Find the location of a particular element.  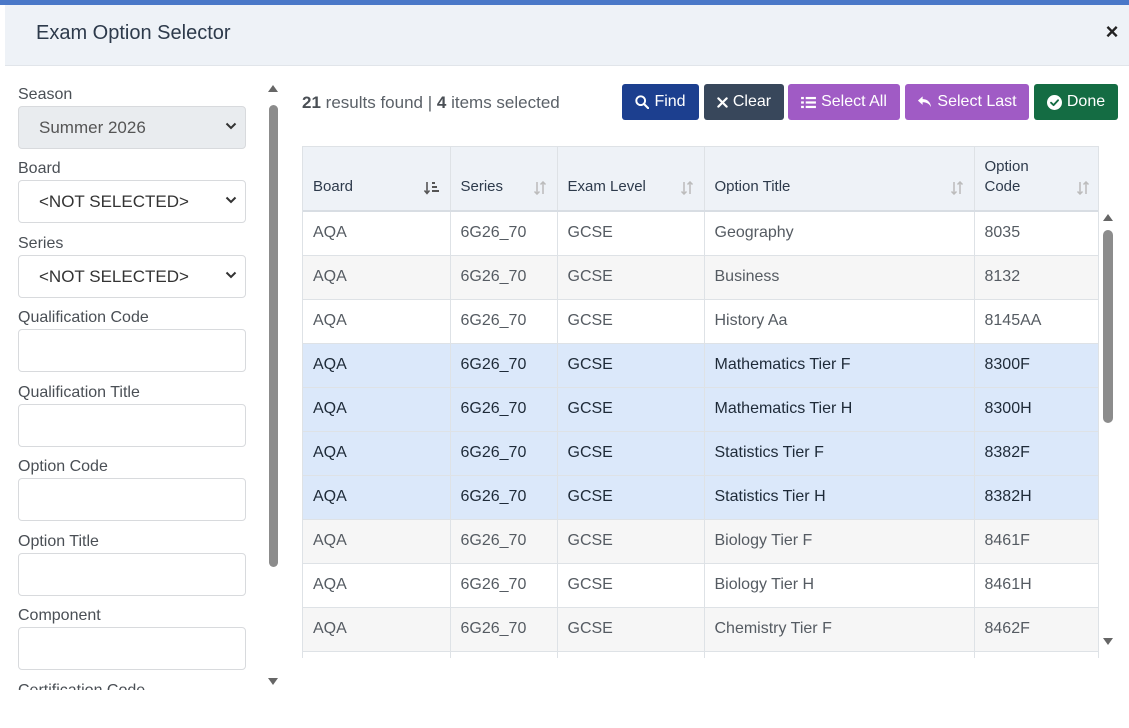

window-top-strip is located at coordinates (564, 2).